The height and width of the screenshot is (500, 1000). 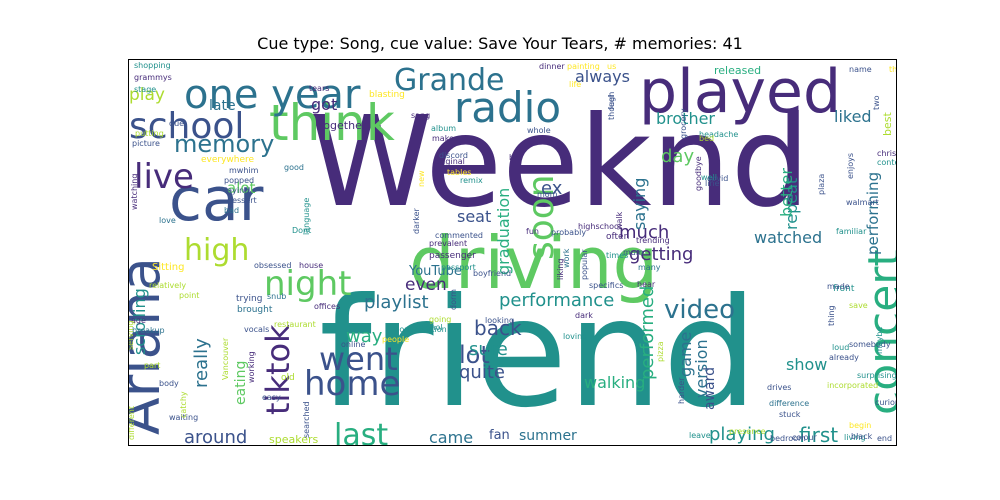 What do you see at coordinates (148, 330) in the screenshot?
I see `word-breakup: breakup` at bounding box center [148, 330].